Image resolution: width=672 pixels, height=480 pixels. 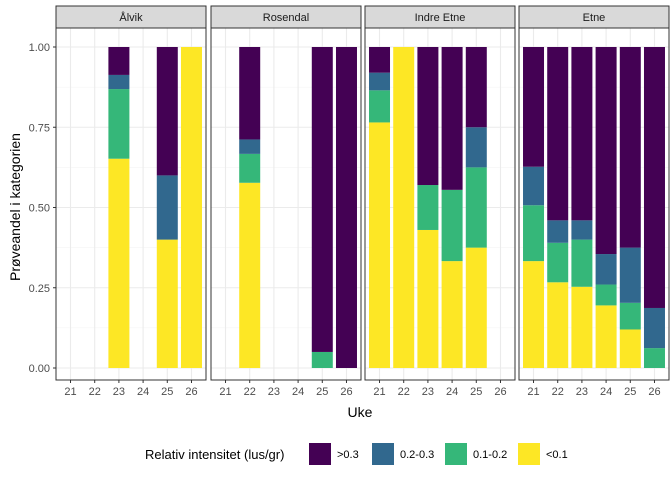 What do you see at coordinates (39, 128) in the screenshot?
I see `y-tick-label: 0.75` at bounding box center [39, 128].